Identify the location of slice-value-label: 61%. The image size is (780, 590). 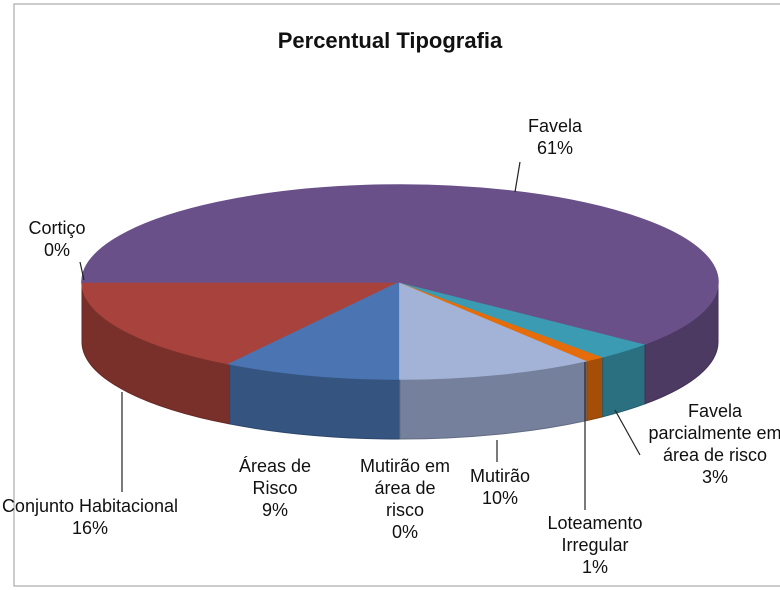
(555, 148).